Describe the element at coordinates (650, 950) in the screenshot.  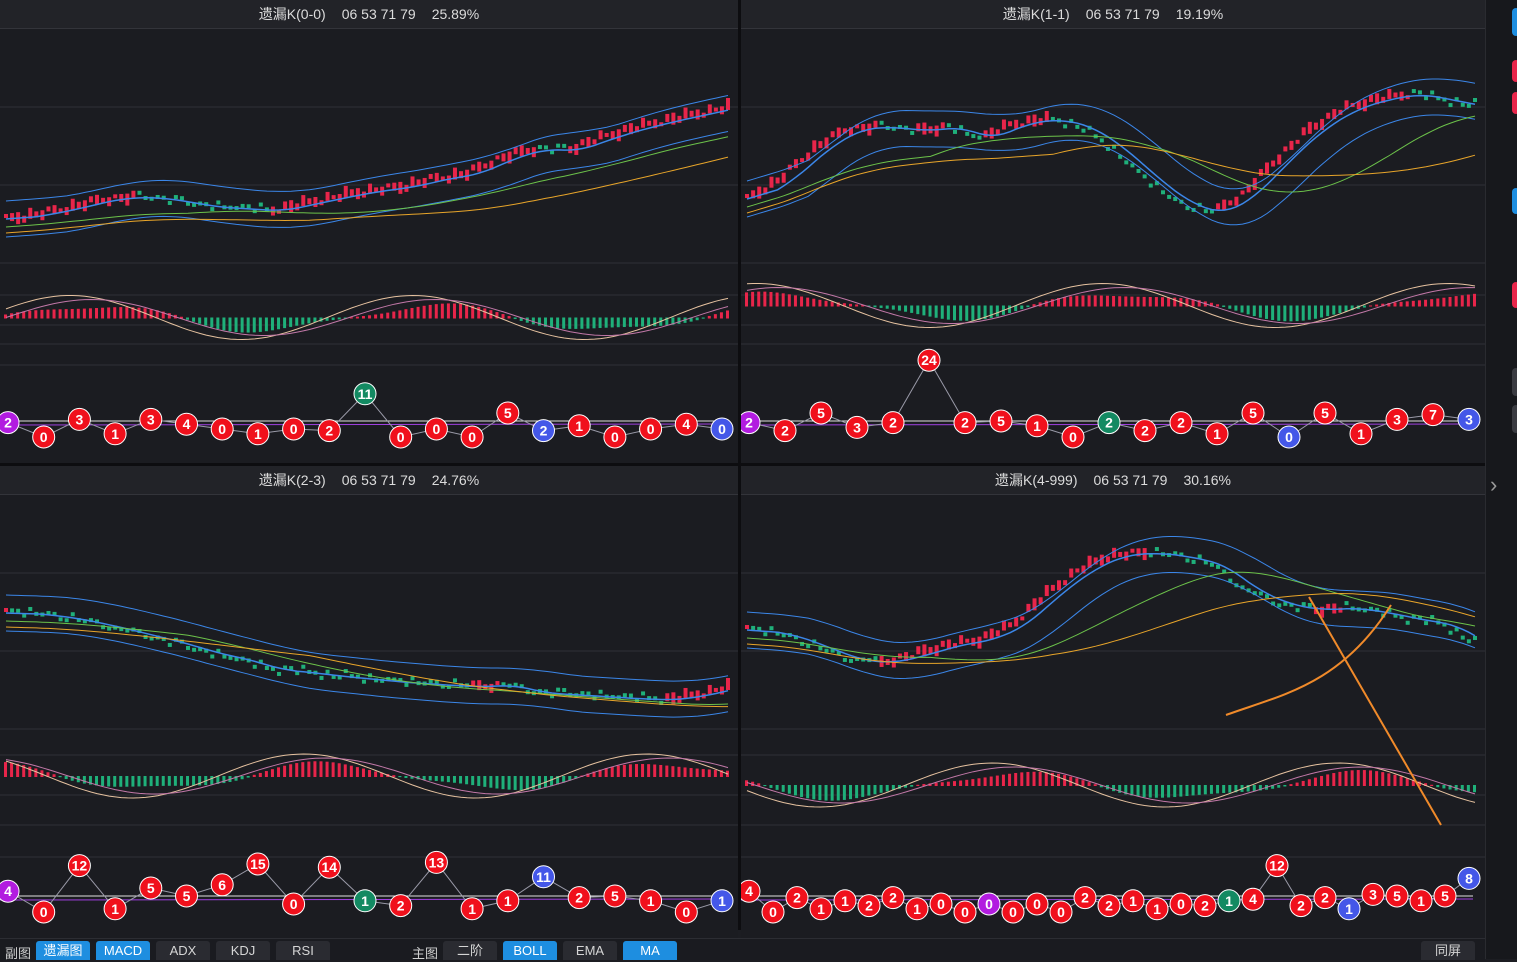
I see `tab-ma: MA` at that location.